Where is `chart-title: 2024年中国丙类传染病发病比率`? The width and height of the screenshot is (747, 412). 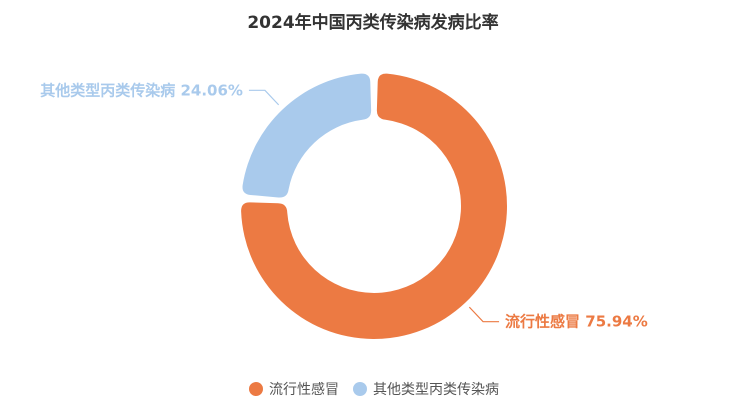
chart-title: 2024年中国丙类传染病发病比率 is located at coordinates (372, 22).